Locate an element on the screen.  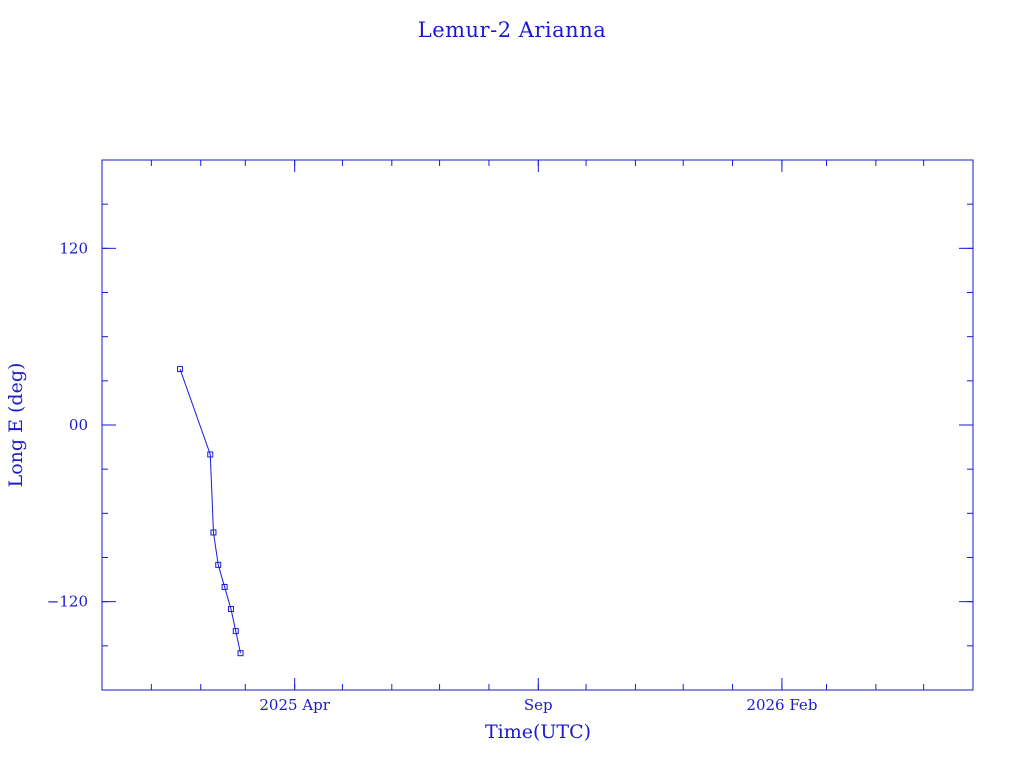
y-tick-label: 00 is located at coordinates (78, 425).